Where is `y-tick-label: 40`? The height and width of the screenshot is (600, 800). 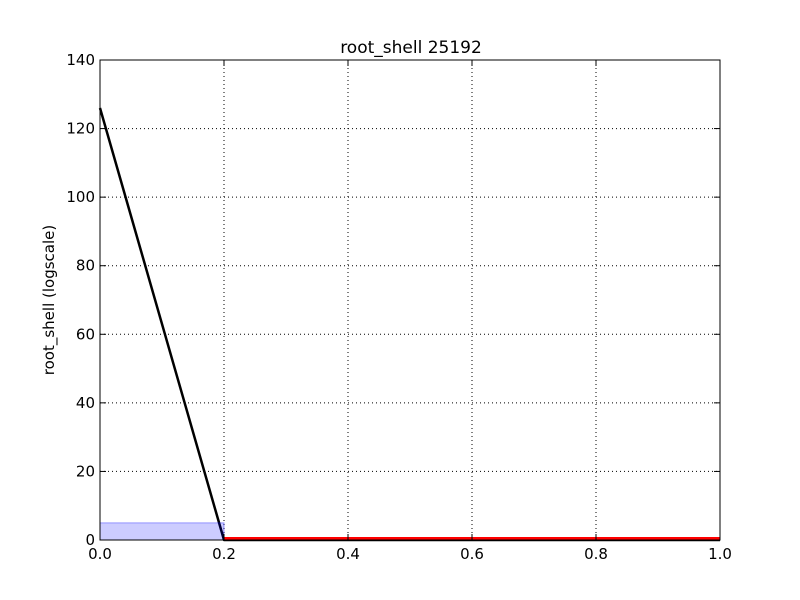
y-tick-label: 40 is located at coordinates (85, 403).